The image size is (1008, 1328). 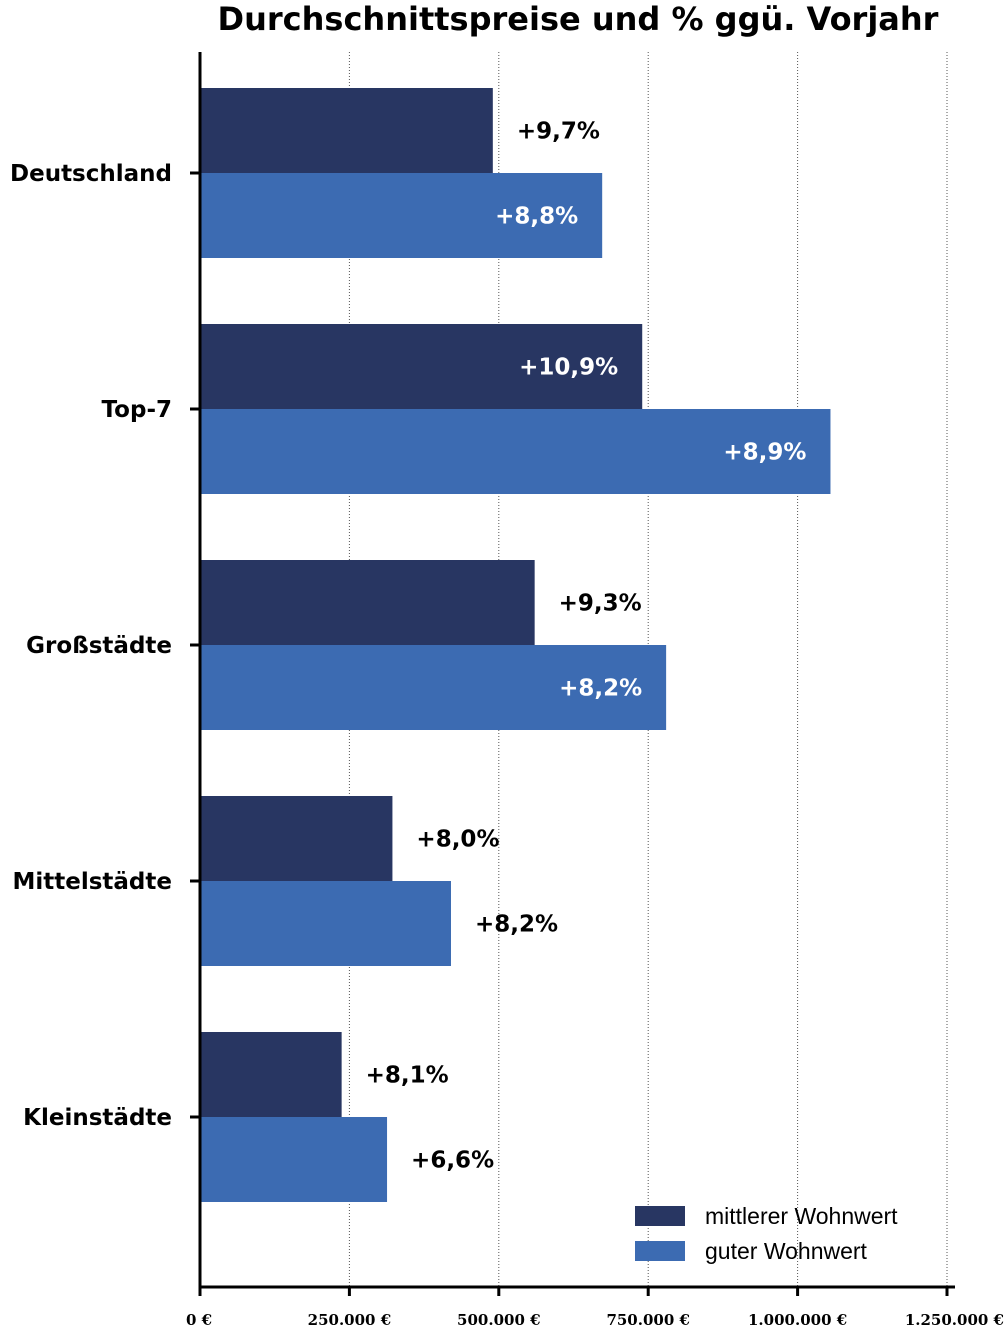 I want to click on x-tick-label: 750.000 €, so click(x=648, y=1319).